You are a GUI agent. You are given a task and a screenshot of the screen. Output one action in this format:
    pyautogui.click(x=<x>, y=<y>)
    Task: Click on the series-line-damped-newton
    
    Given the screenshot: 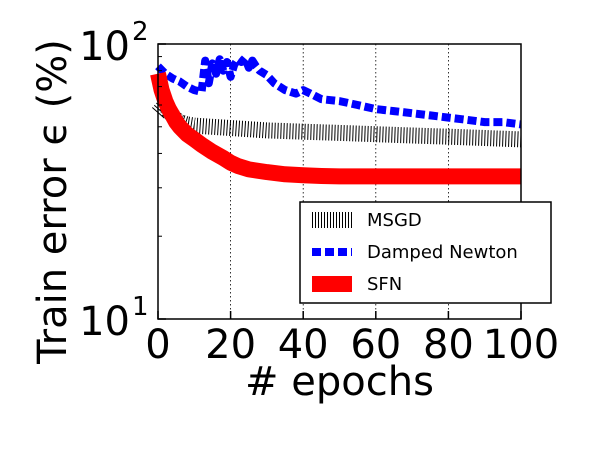 What is the action you would take?
    pyautogui.click(x=338, y=91)
    